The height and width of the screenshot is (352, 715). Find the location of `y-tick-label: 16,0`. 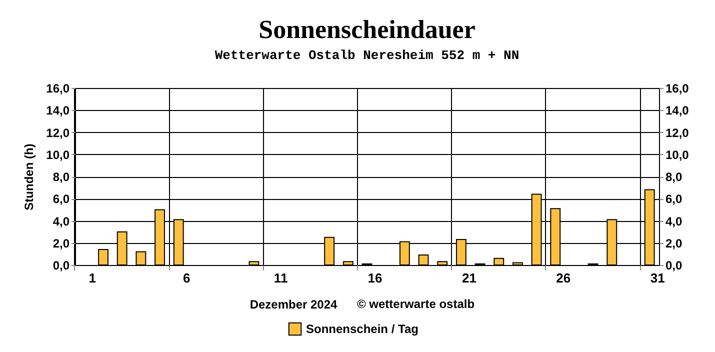

y-tick-label: 16,0 is located at coordinates (58, 89).